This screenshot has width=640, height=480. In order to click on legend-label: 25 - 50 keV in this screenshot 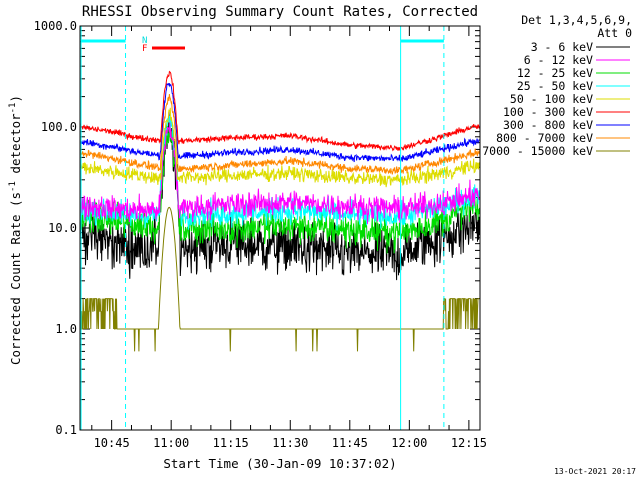, I will do `click(555, 86)`.